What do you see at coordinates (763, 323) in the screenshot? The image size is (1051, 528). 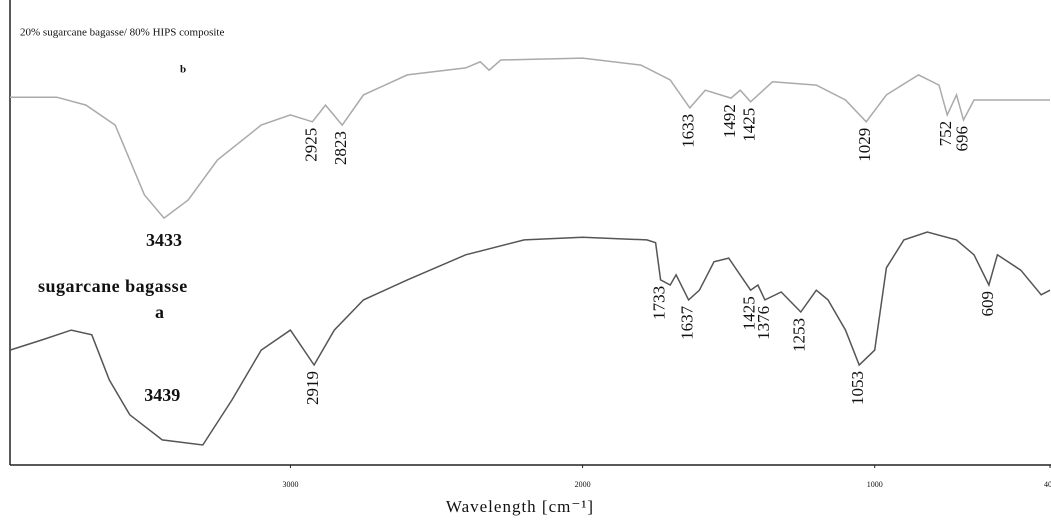 I see `peak-label: 1376` at bounding box center [763, 323].